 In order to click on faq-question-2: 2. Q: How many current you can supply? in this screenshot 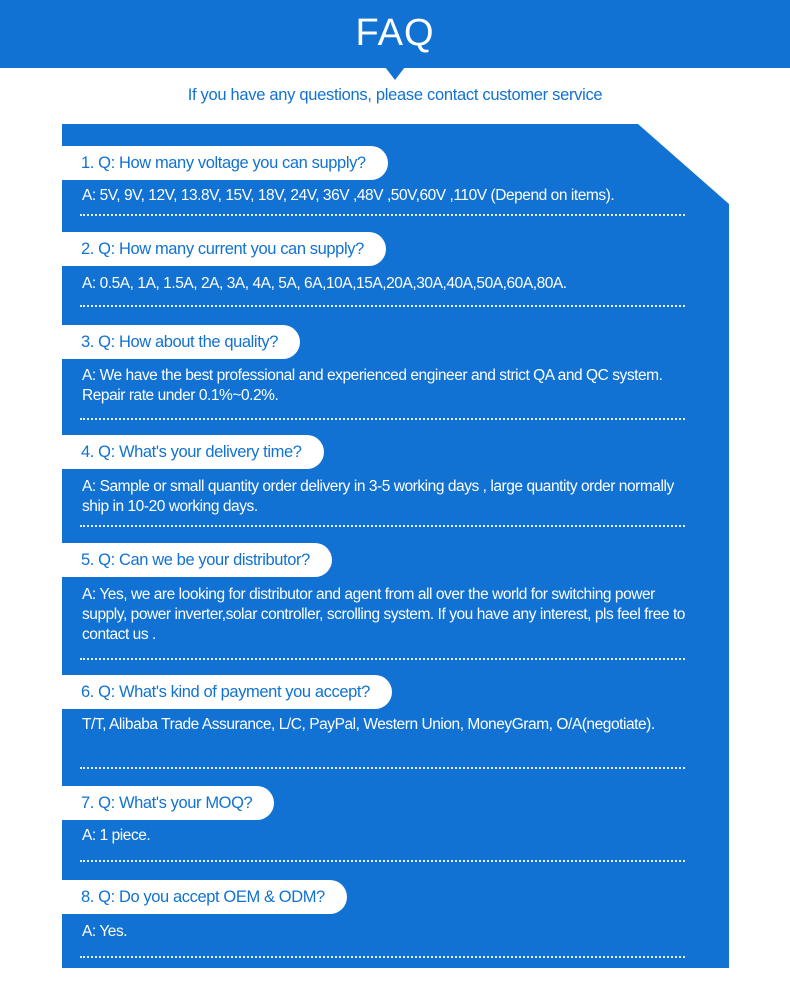, I will do `click(224, 249)`.